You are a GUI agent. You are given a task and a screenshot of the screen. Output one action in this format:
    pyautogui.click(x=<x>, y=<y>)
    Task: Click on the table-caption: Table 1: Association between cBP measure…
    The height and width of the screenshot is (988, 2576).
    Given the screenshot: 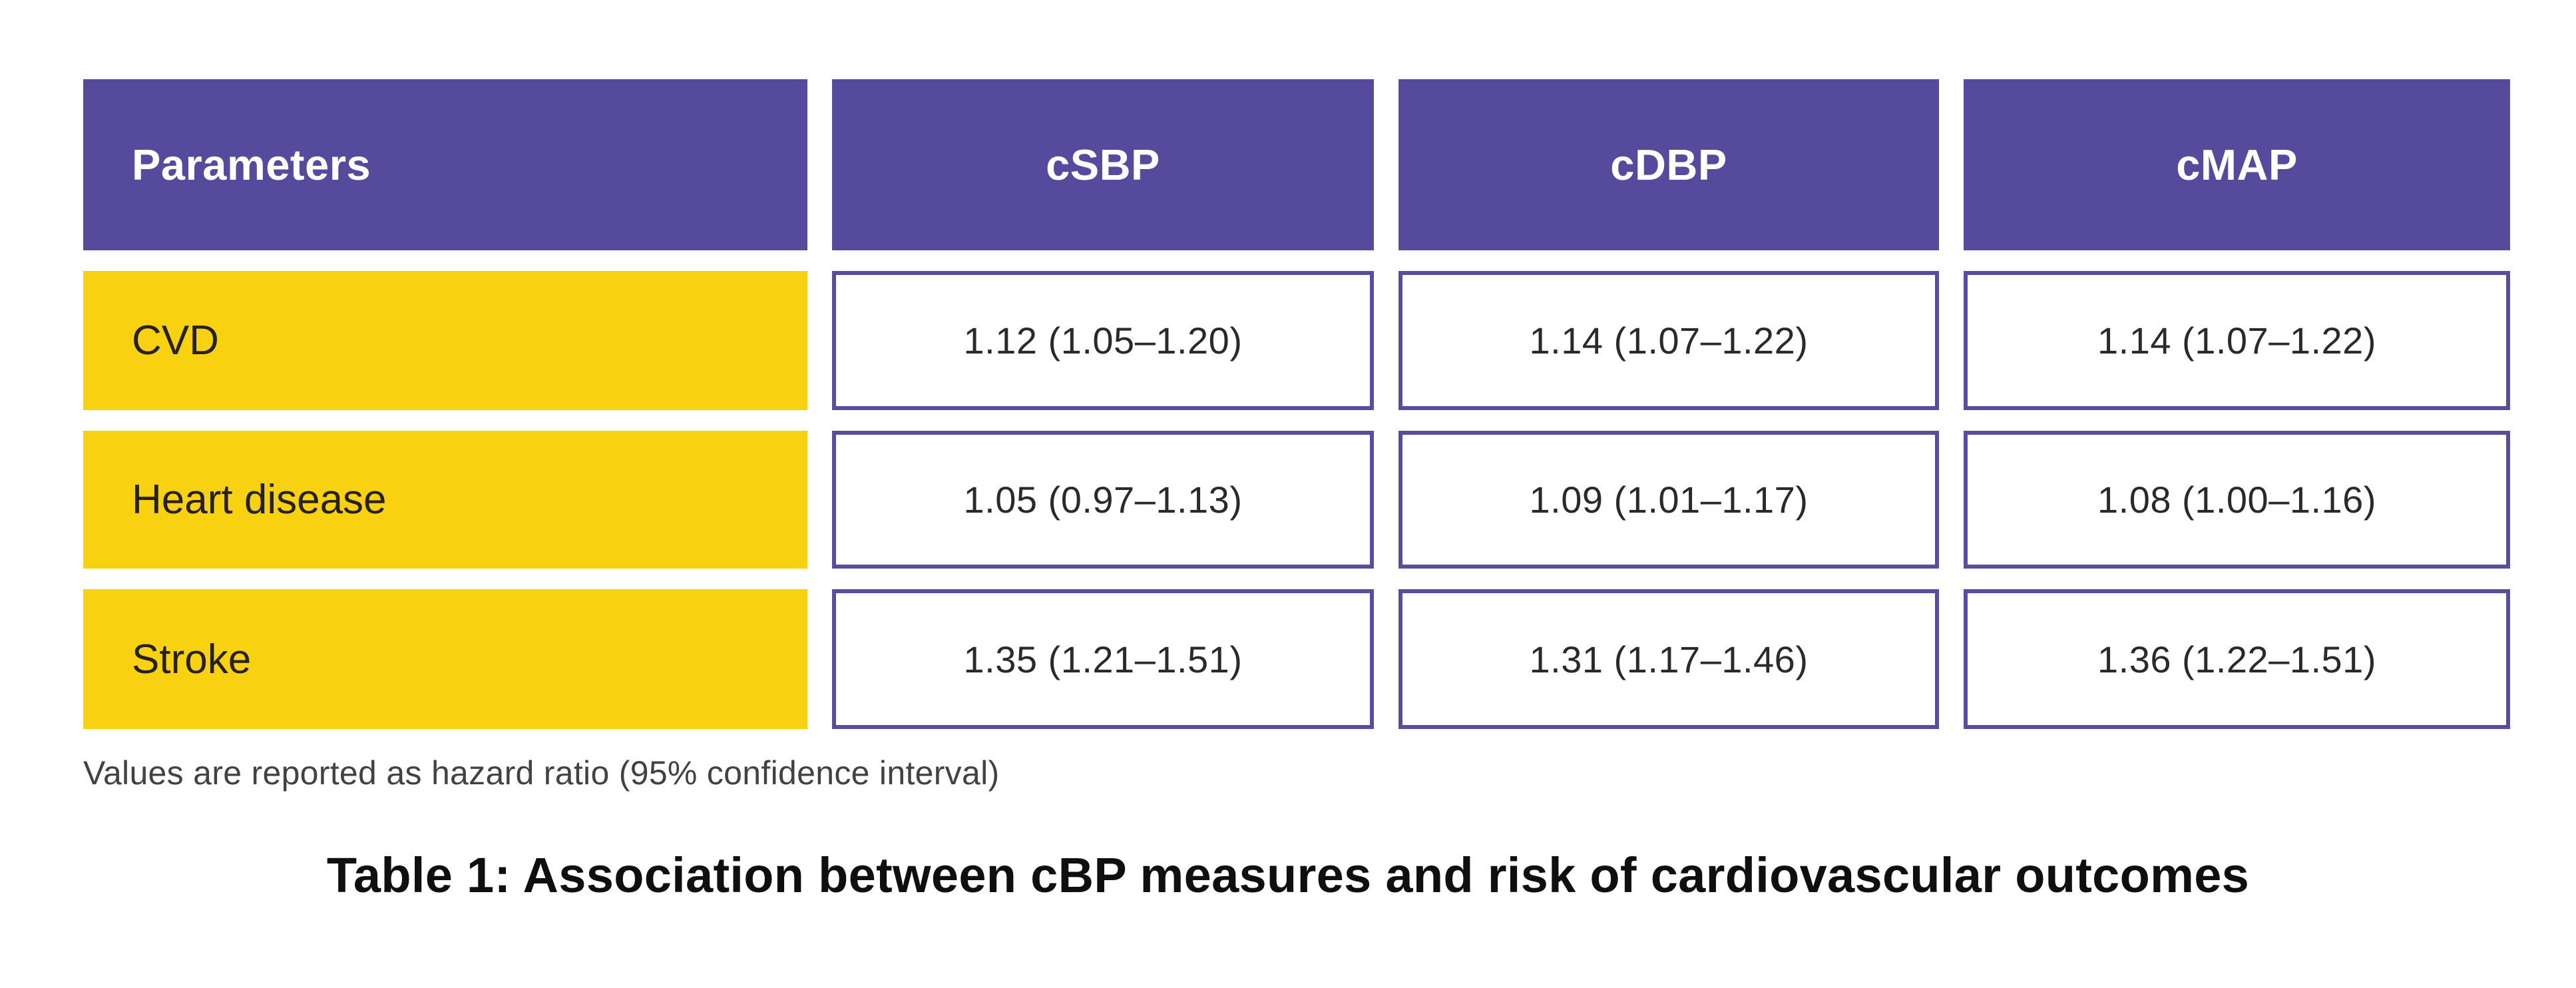 What is the action you would take?
    pyautogui.click(x=1288, y=875)
    